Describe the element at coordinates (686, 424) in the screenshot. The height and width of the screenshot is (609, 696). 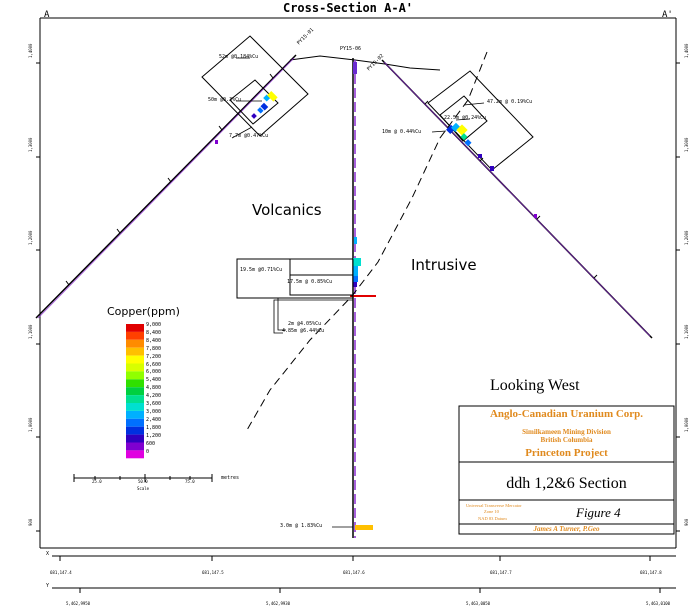
I see `side-tick-right-5: 1,0000` at that location.